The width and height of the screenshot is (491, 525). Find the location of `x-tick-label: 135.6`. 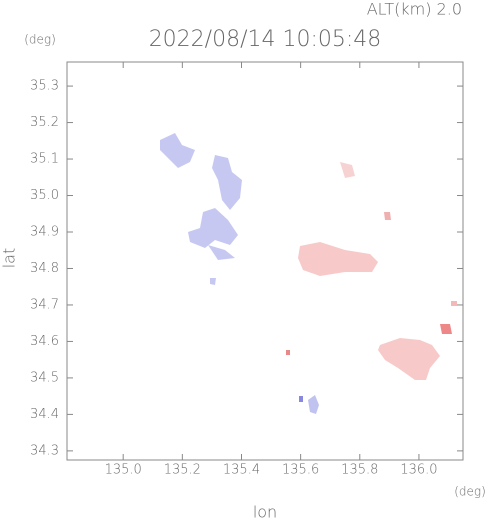

x-tick-label: 135.6 is located at coordinates (300, 470).